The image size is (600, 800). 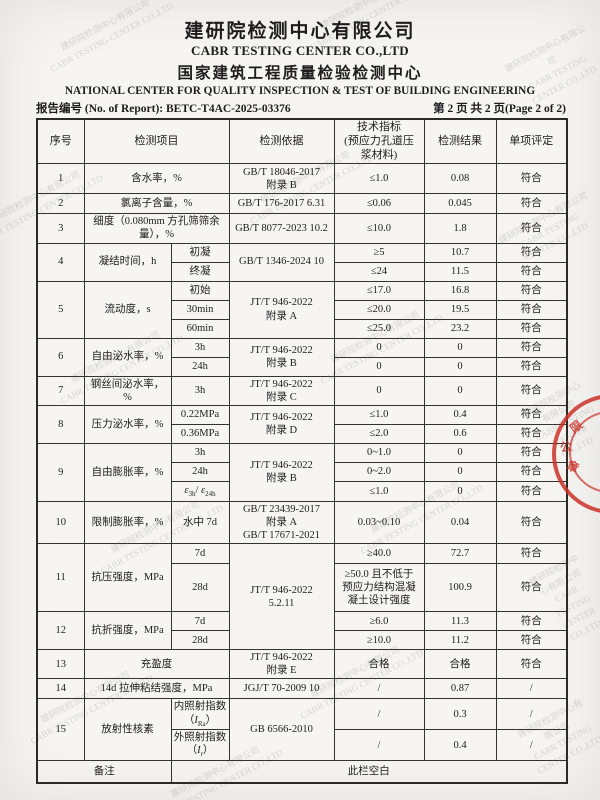 What do you see at coordinates (156, 664) in the screenshot?
I see `test-item: 充盈度` at bounding box center [156, 664].